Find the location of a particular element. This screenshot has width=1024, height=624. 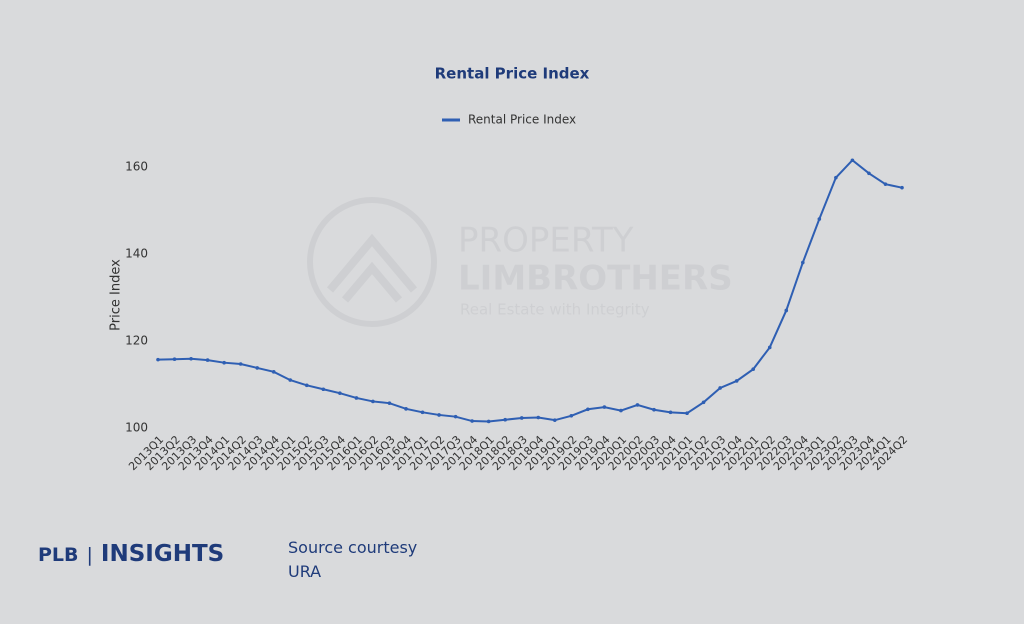

chart-title: Rental Price Index is located at coordinates (512, 74).